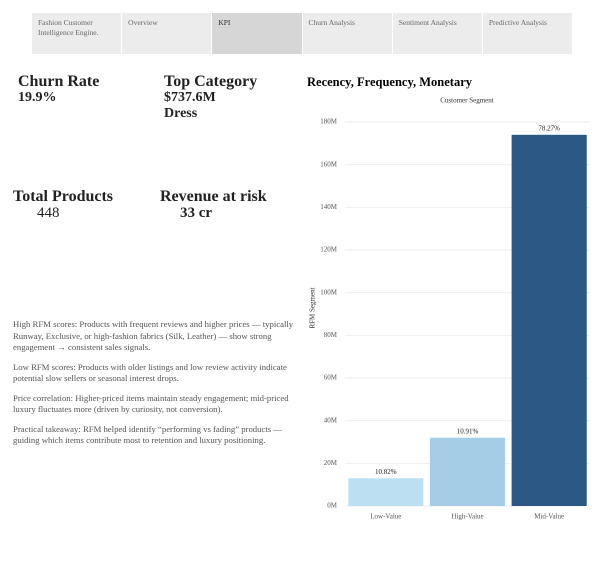 Image resolution: width=604 pixels, height=573 pixels. Describe the element at coordinates (329, 164) in the screenshot. I see `y-tick-label: 160M` at that location.